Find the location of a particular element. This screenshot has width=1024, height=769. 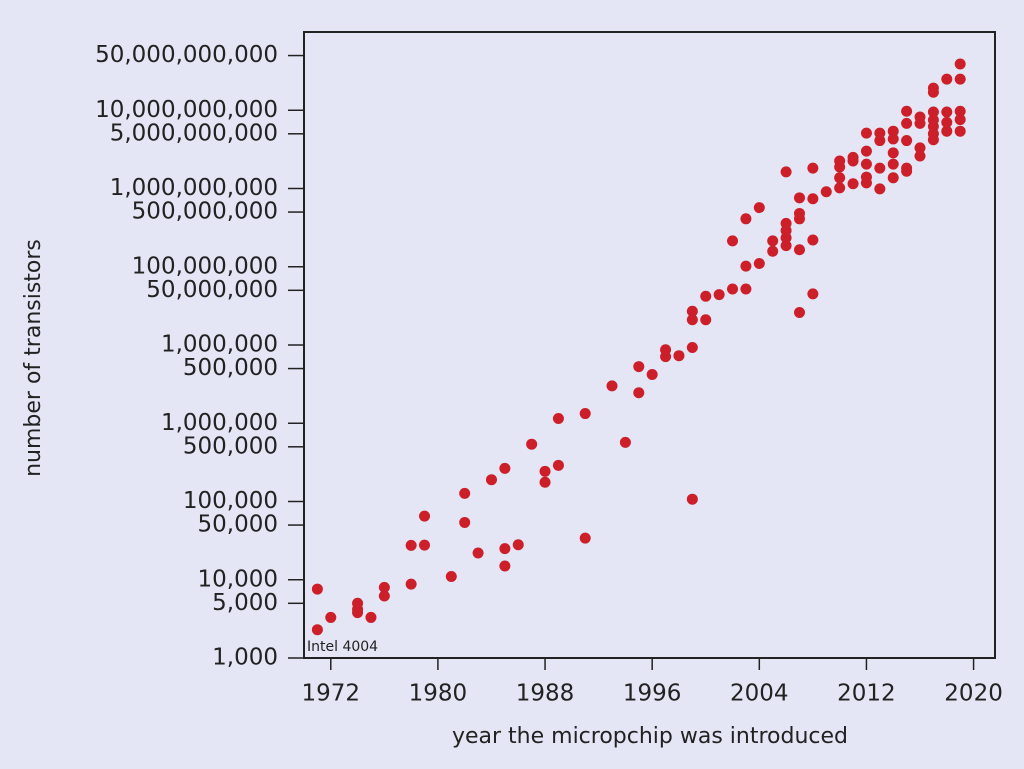

x-tick-label: 2004 is located at coordinates (759, 694).